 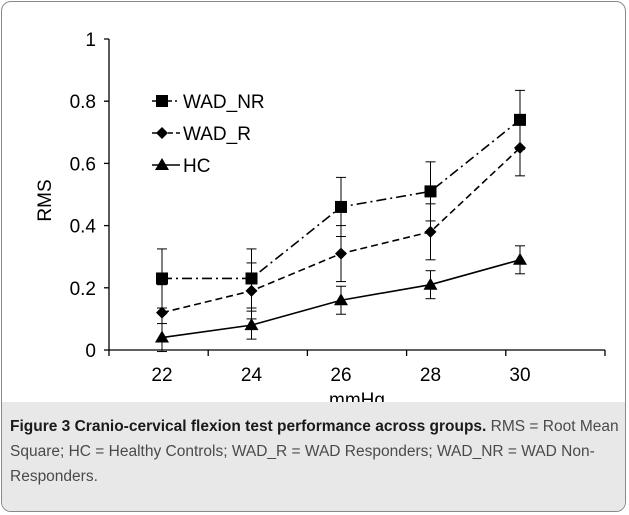 What do you see at coordinates (83, 289) in the screenshot?
I see `y-tick-label: 0.2` at bounding box center [83, 289].